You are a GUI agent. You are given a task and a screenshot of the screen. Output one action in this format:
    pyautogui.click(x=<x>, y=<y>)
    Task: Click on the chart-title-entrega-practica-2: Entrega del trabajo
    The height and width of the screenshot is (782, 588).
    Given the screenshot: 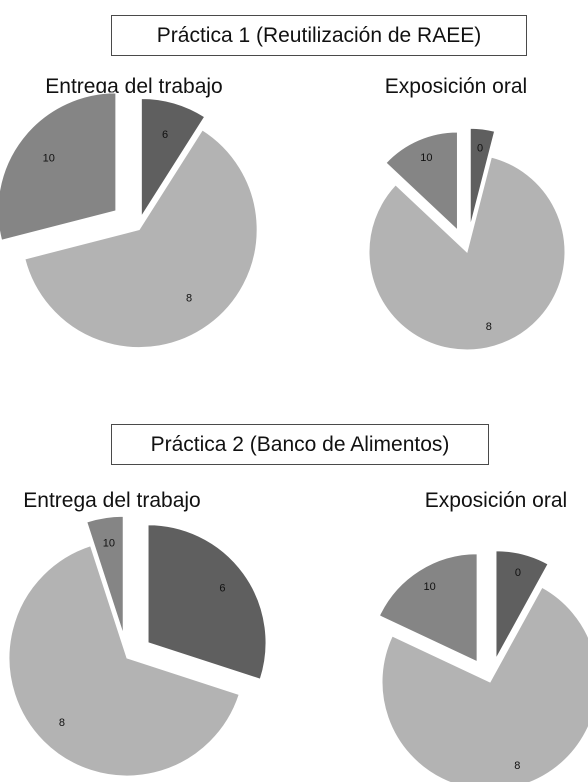 What is the action you would take?
    pyautogui.click(x=112, y=500)
    